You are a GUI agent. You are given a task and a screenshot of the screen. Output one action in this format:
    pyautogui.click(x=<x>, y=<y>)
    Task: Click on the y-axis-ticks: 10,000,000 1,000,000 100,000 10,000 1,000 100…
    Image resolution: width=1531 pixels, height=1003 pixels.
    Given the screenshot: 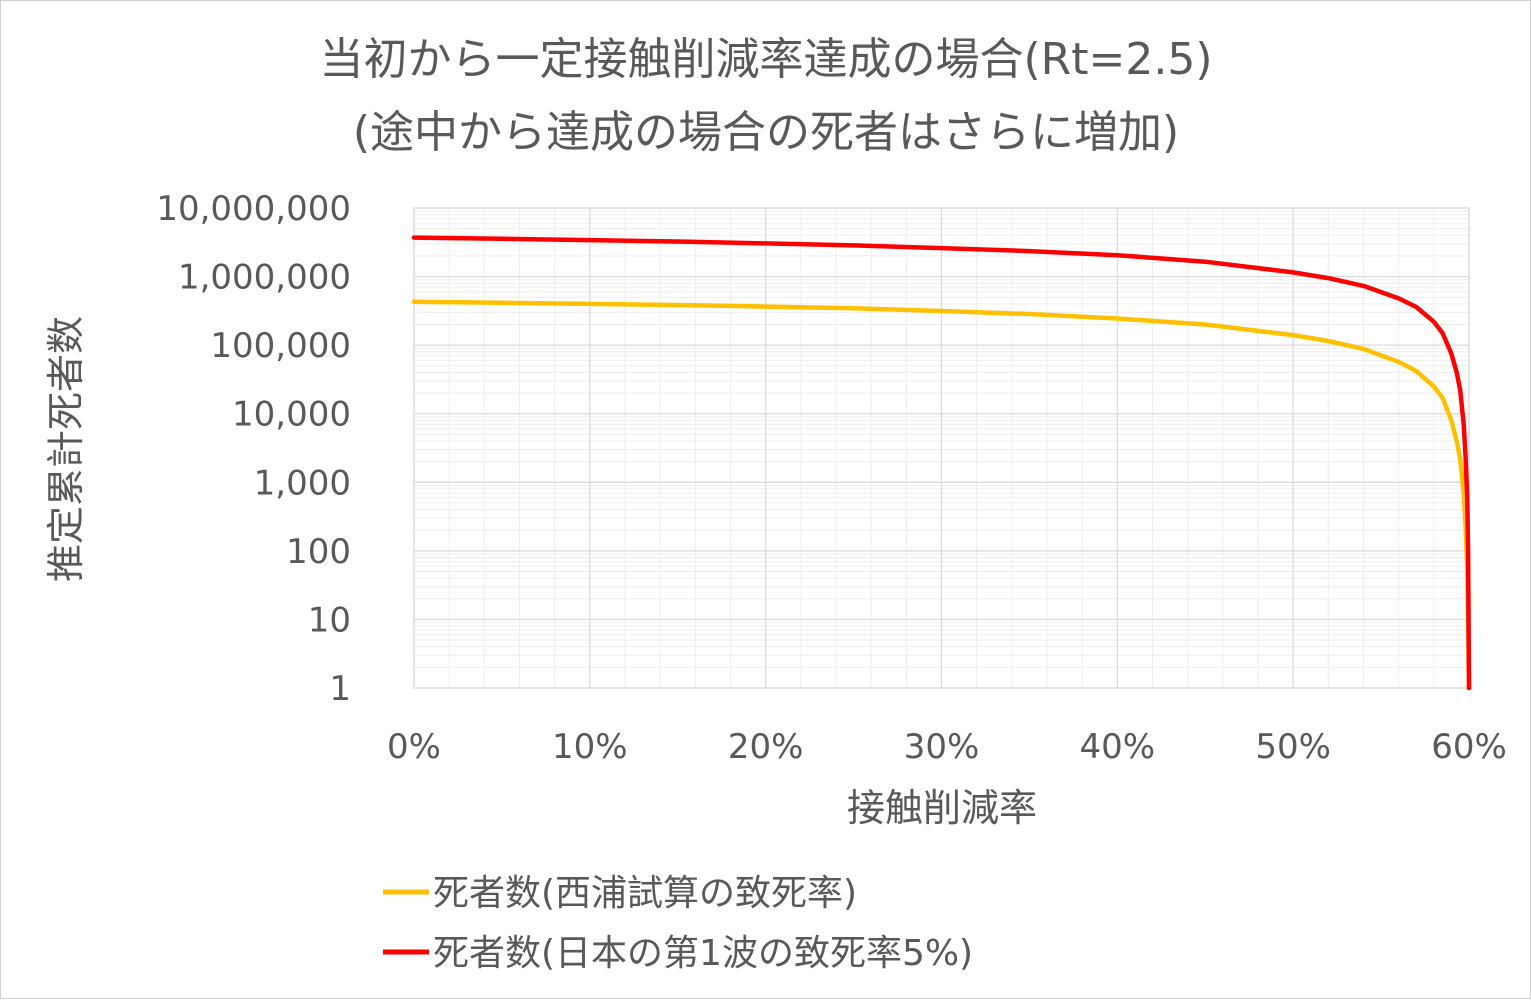 What is the action you would take?
    pyautogui.click(x=253, y=449)
    